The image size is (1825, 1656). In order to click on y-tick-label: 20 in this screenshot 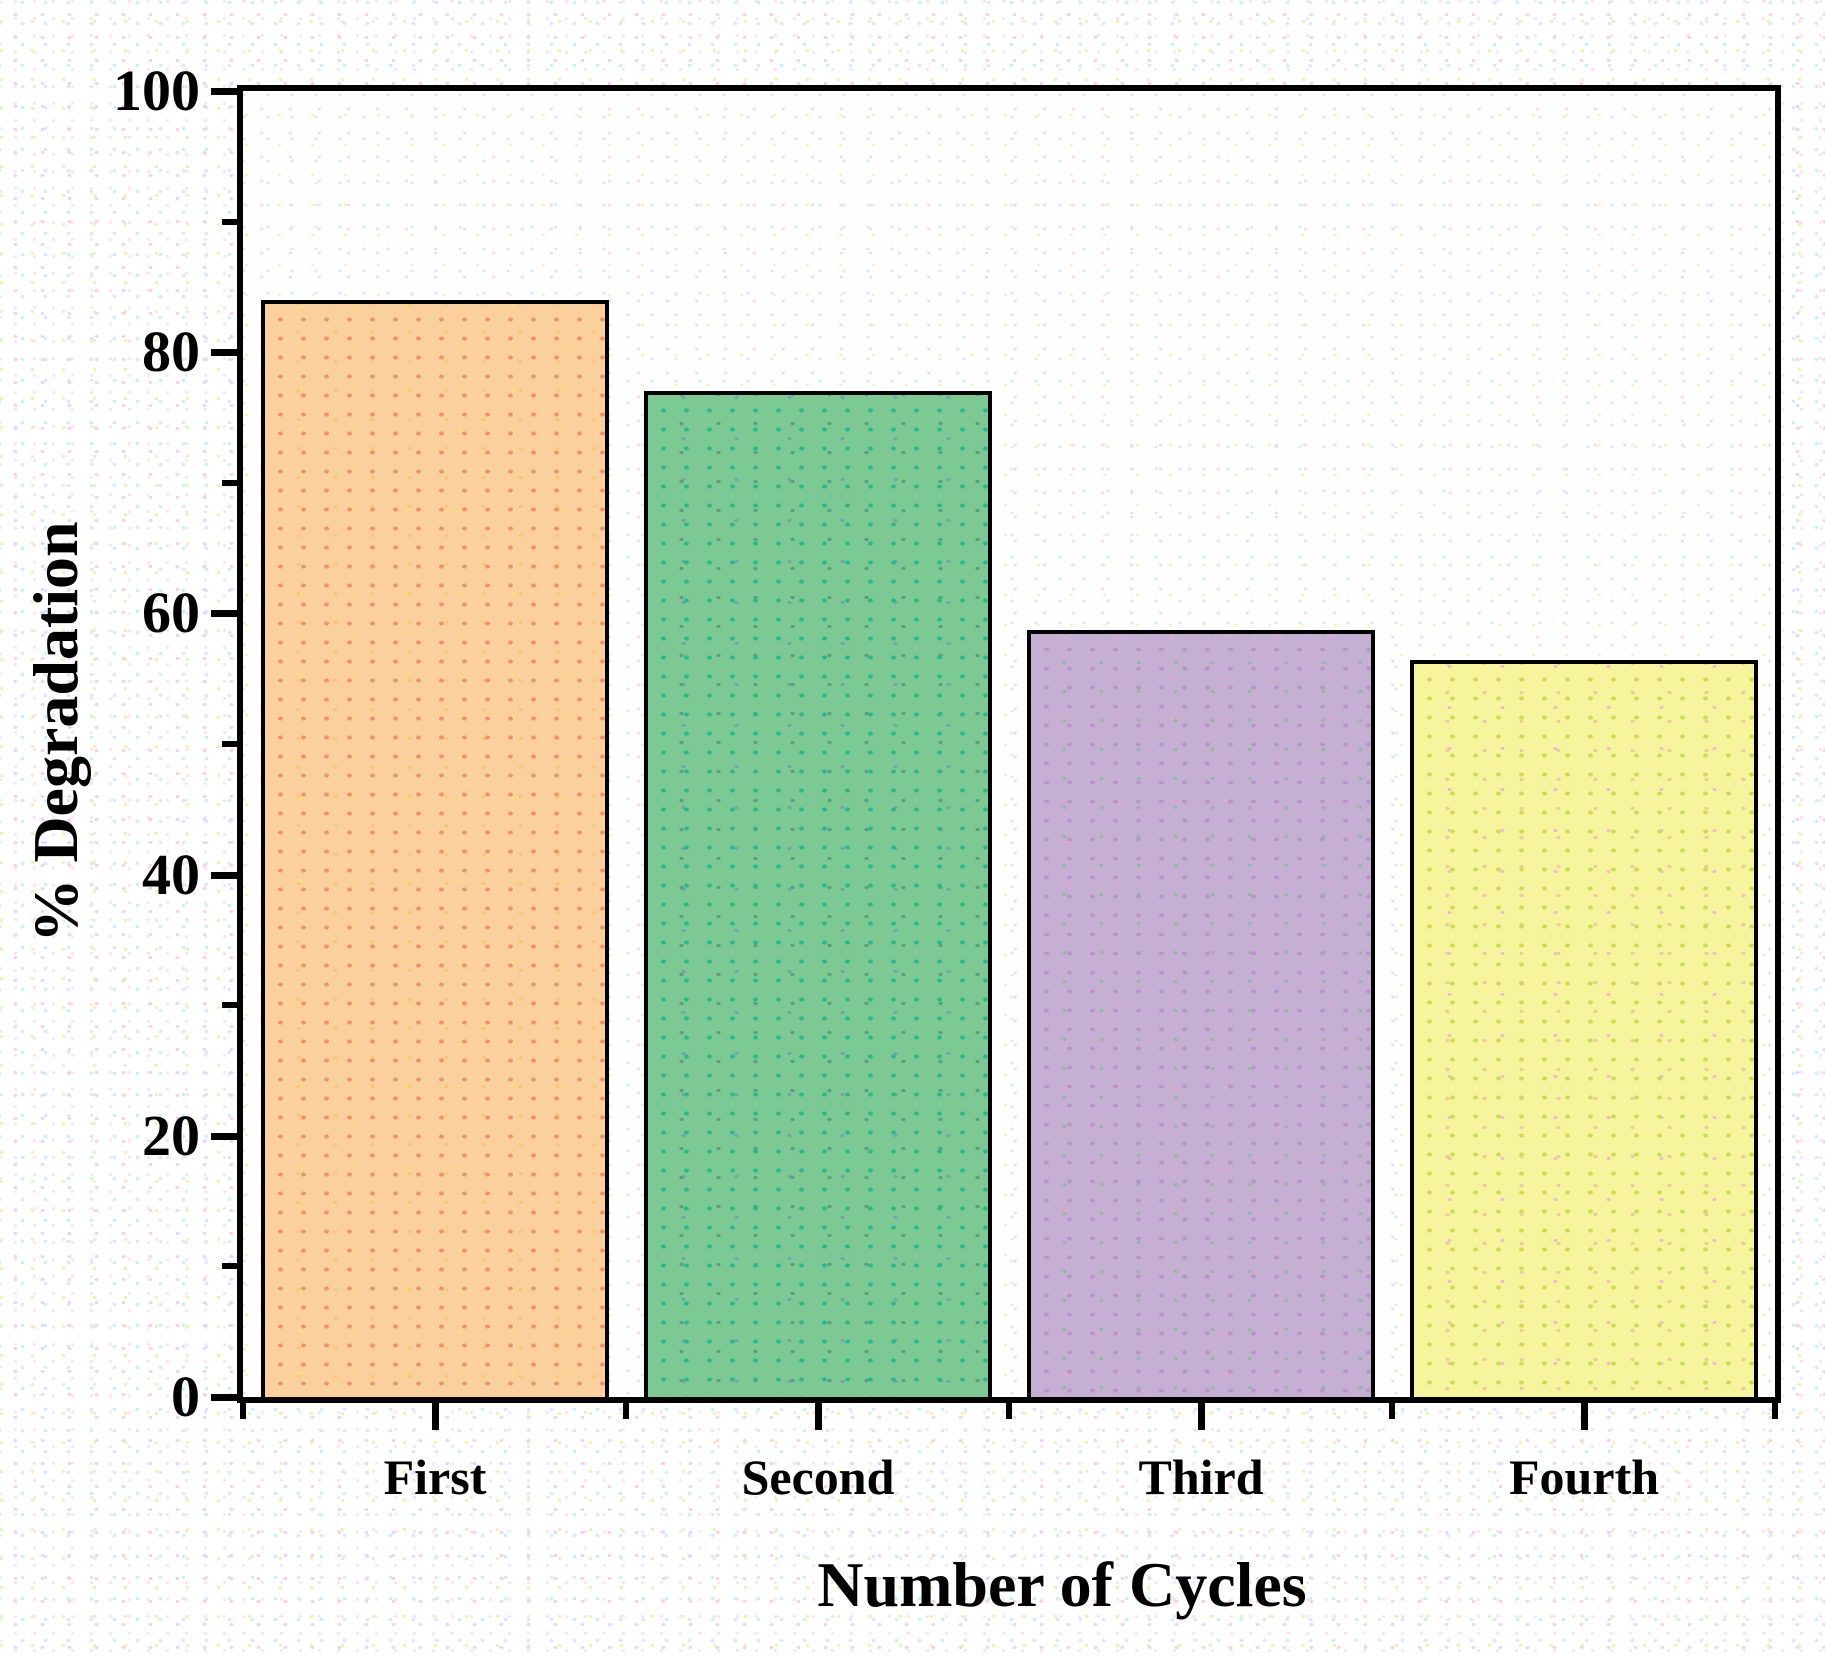, I will do `click(171, 1135)`.